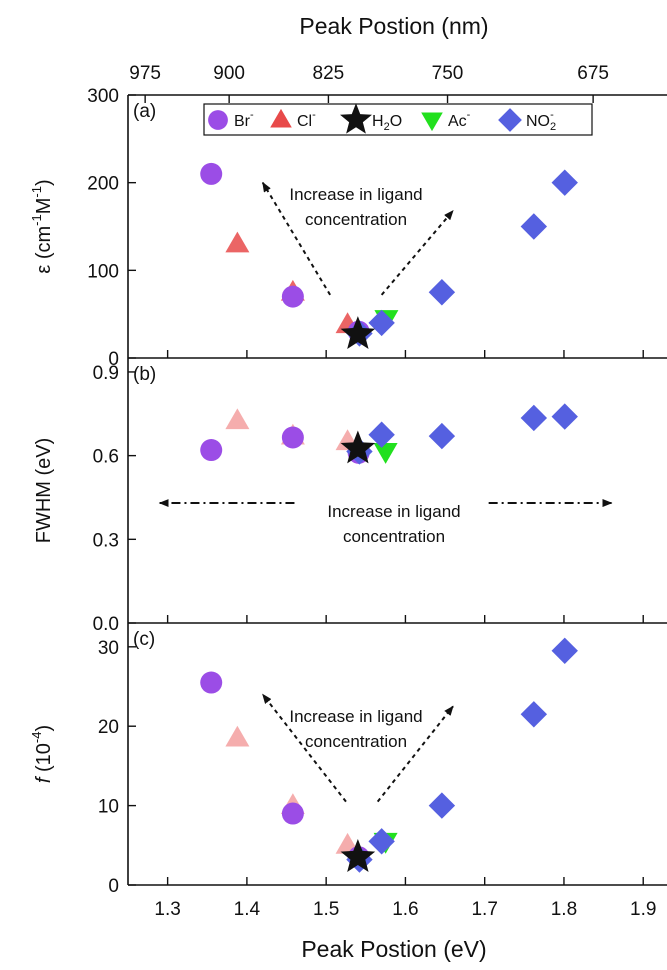 The width and height of the screenshot is (667, 970). What do you see at coordinates (36, 738) in the screenshot?
I see `y-axis-title-part: -4` at bounding box center [36, 738].